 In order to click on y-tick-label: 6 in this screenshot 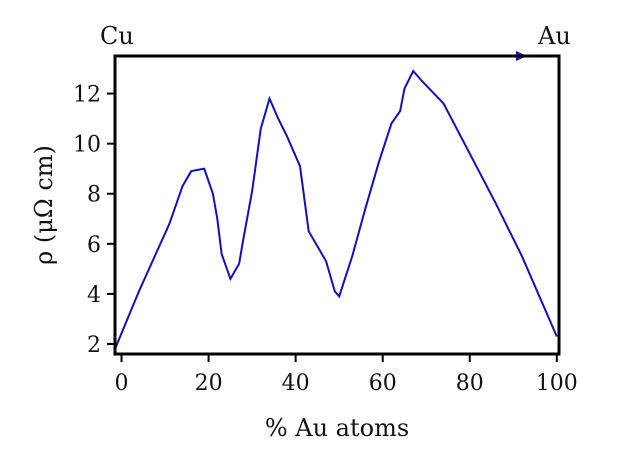, I will do `click(94, 245)`.